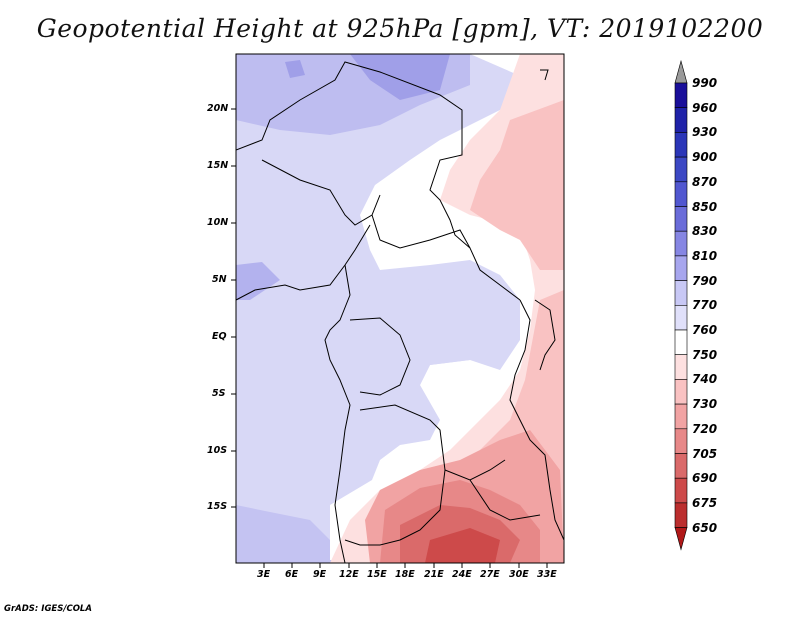 This screenshot has width=800, height=618. What do you see at coordinates (434, 574) in the screenshot?
I see `lon-label: 21E` at bounding box center [434, 574].